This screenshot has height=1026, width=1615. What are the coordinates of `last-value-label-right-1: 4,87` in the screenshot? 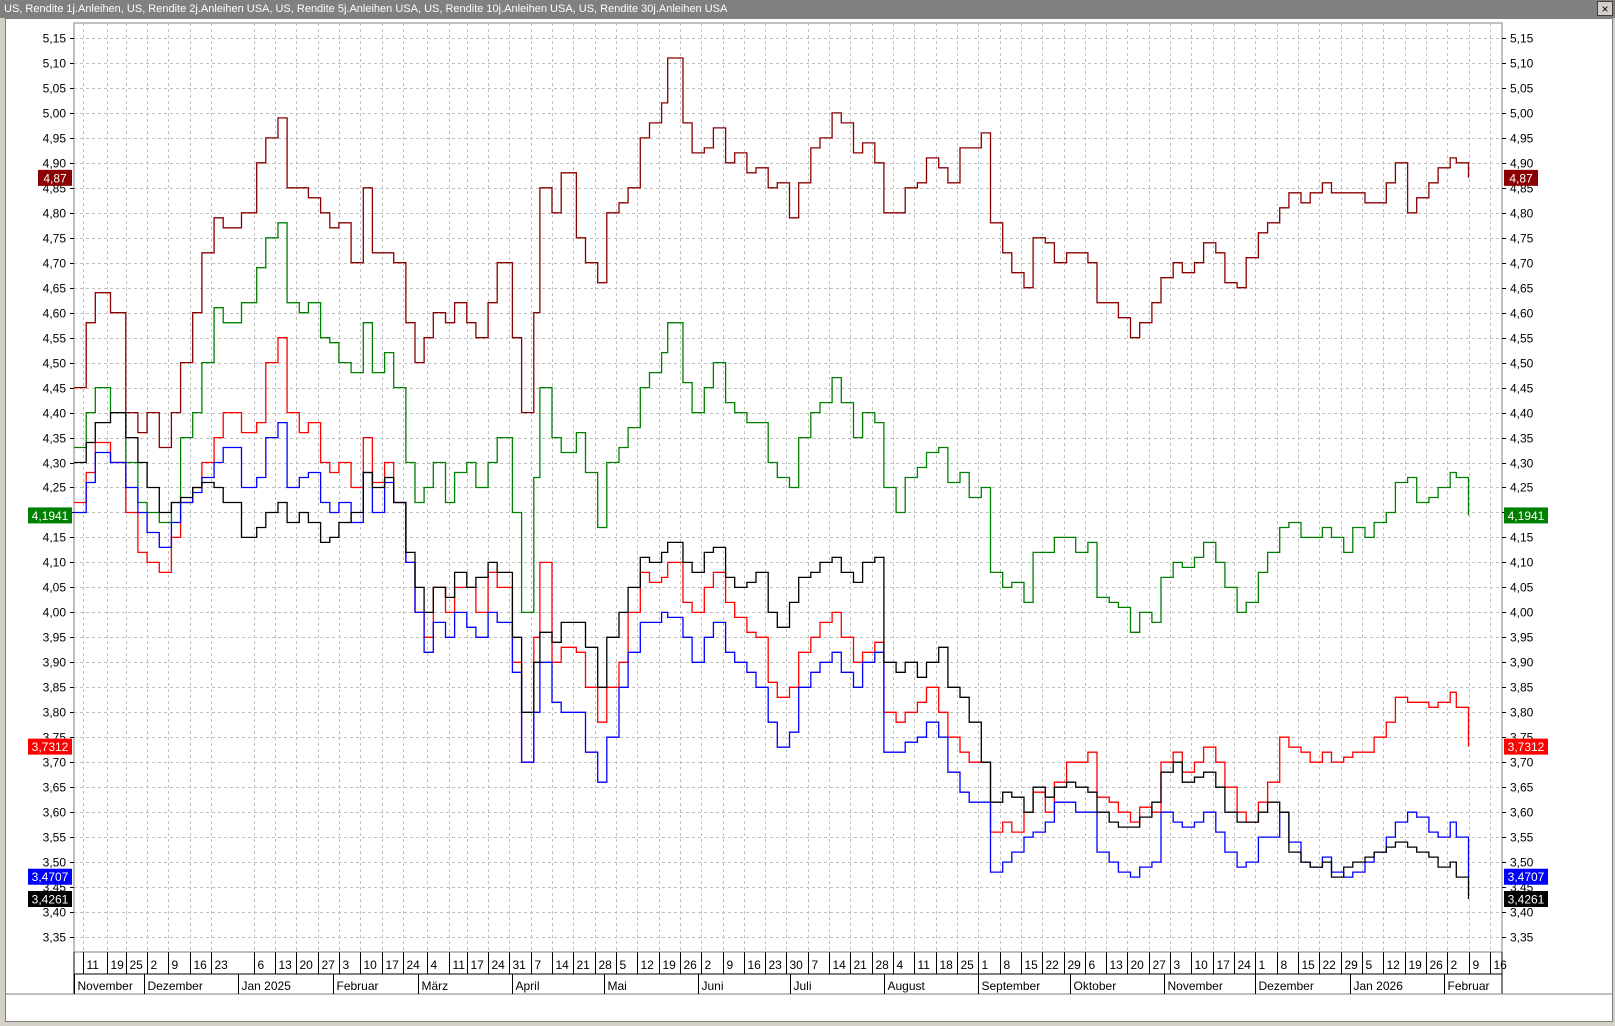 It's located at (1521, 178).